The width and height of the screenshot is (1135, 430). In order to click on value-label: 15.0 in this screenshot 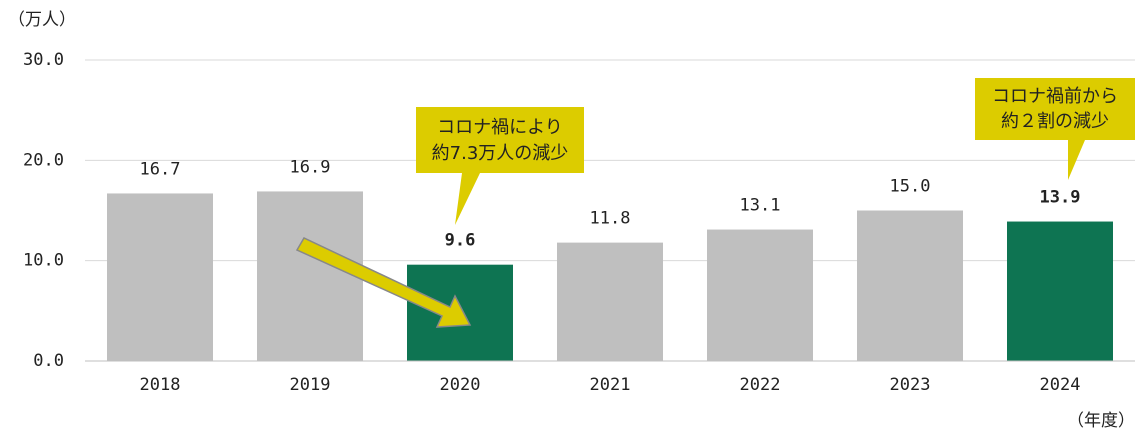, I will do `click(910, 187)`.